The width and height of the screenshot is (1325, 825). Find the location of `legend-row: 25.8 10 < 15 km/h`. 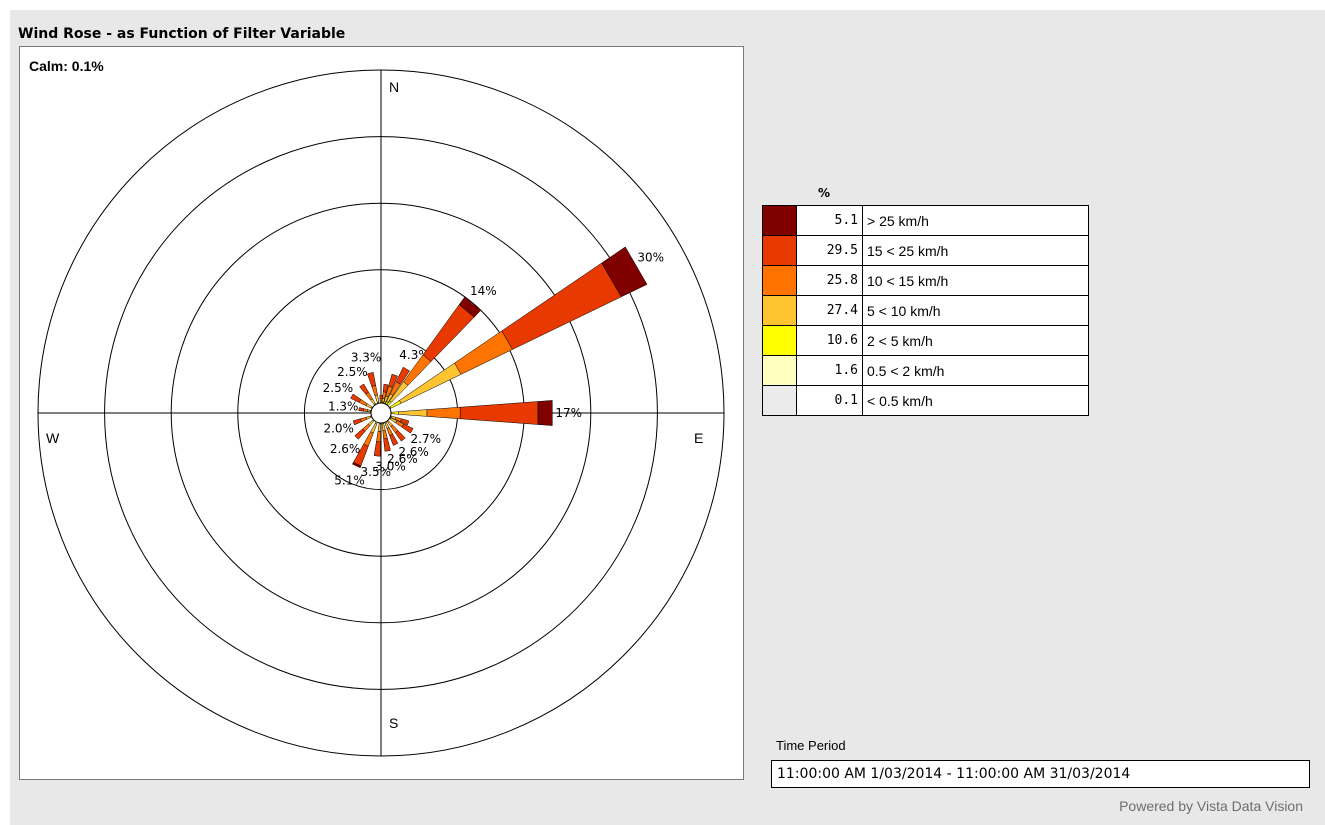

legend-row: 25.8 10 < 15 km/h is located at coordinates (925, 280).